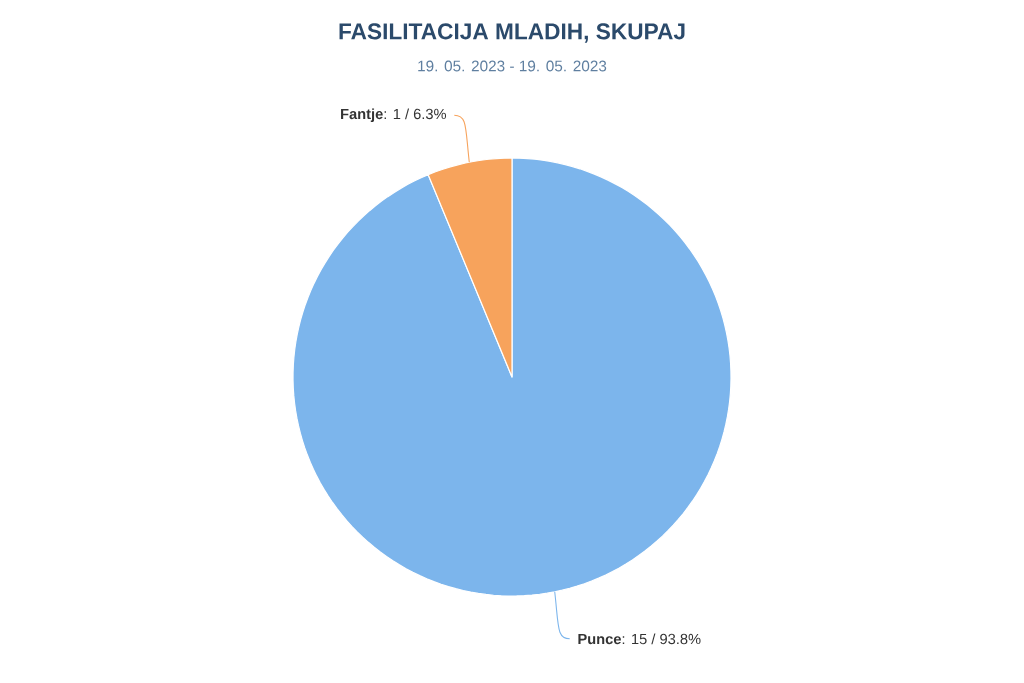  What do you see at coordinates (362, 115) in the screenshot?
I see `slice-label: Fantje` at bounding box center [362, 115].